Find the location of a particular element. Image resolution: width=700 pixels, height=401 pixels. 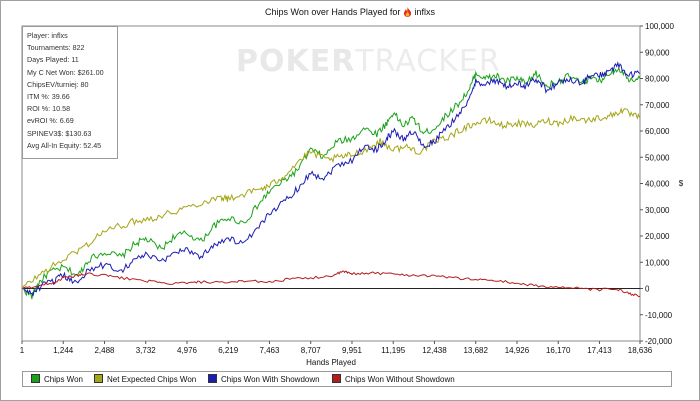

stat-itm: ITM %: 39.66 is located at coordinates (48, 97).